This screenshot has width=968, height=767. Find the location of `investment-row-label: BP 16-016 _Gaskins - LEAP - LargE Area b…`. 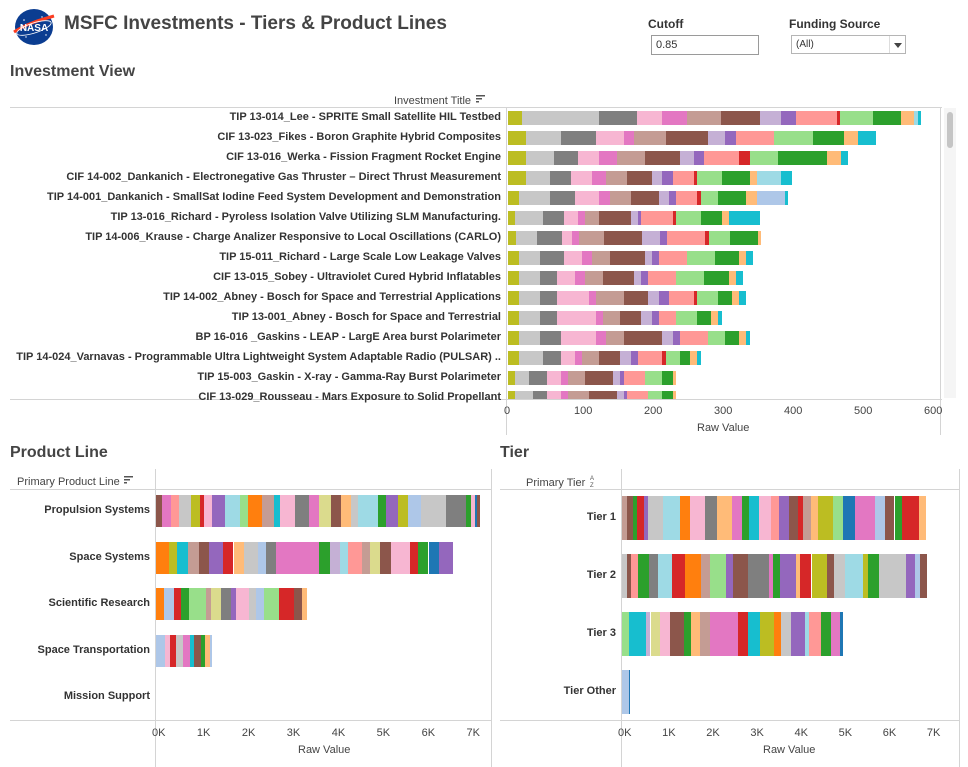

investment-row-label: BP 16-016 _Gaskins - LEAP - LargE Area b… is located at coordinates (348, 337).